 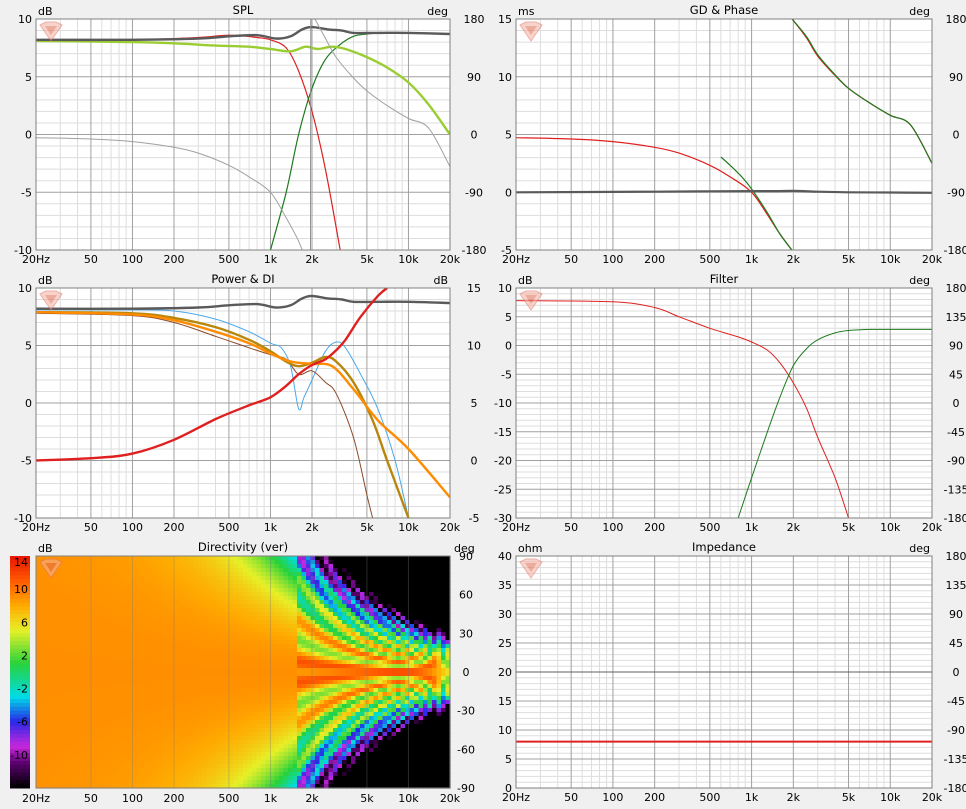 I want to click on x-tick-label: 20k, so click(x=932, y=797).